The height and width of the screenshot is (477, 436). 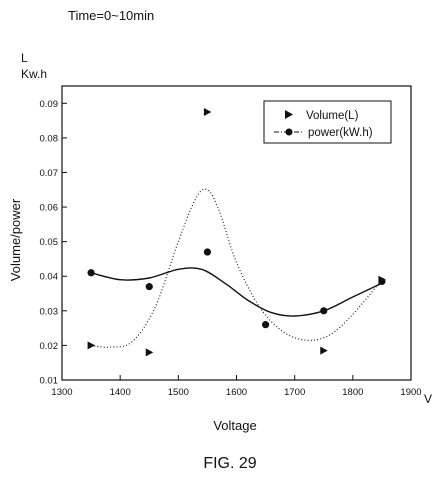 I want to click on y-unit-power: Kw.h, so click(x=34, y=74).